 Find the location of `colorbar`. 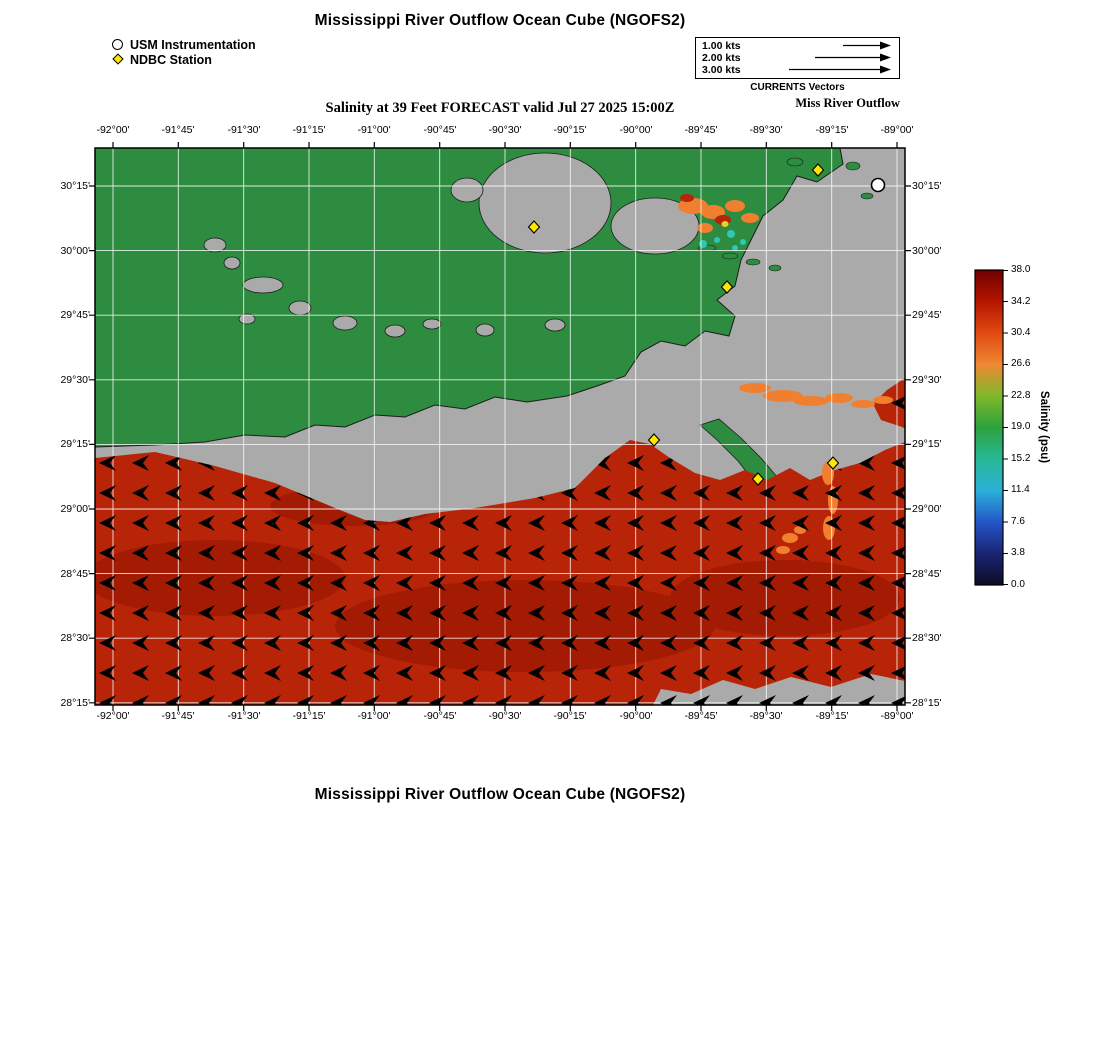

colorbar is located at coordinates (991, 427).